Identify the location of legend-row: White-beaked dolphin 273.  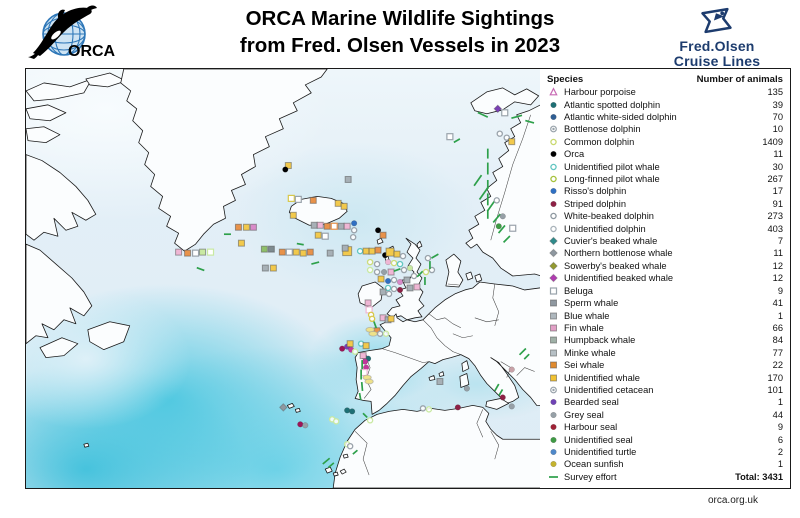
(665, 216).